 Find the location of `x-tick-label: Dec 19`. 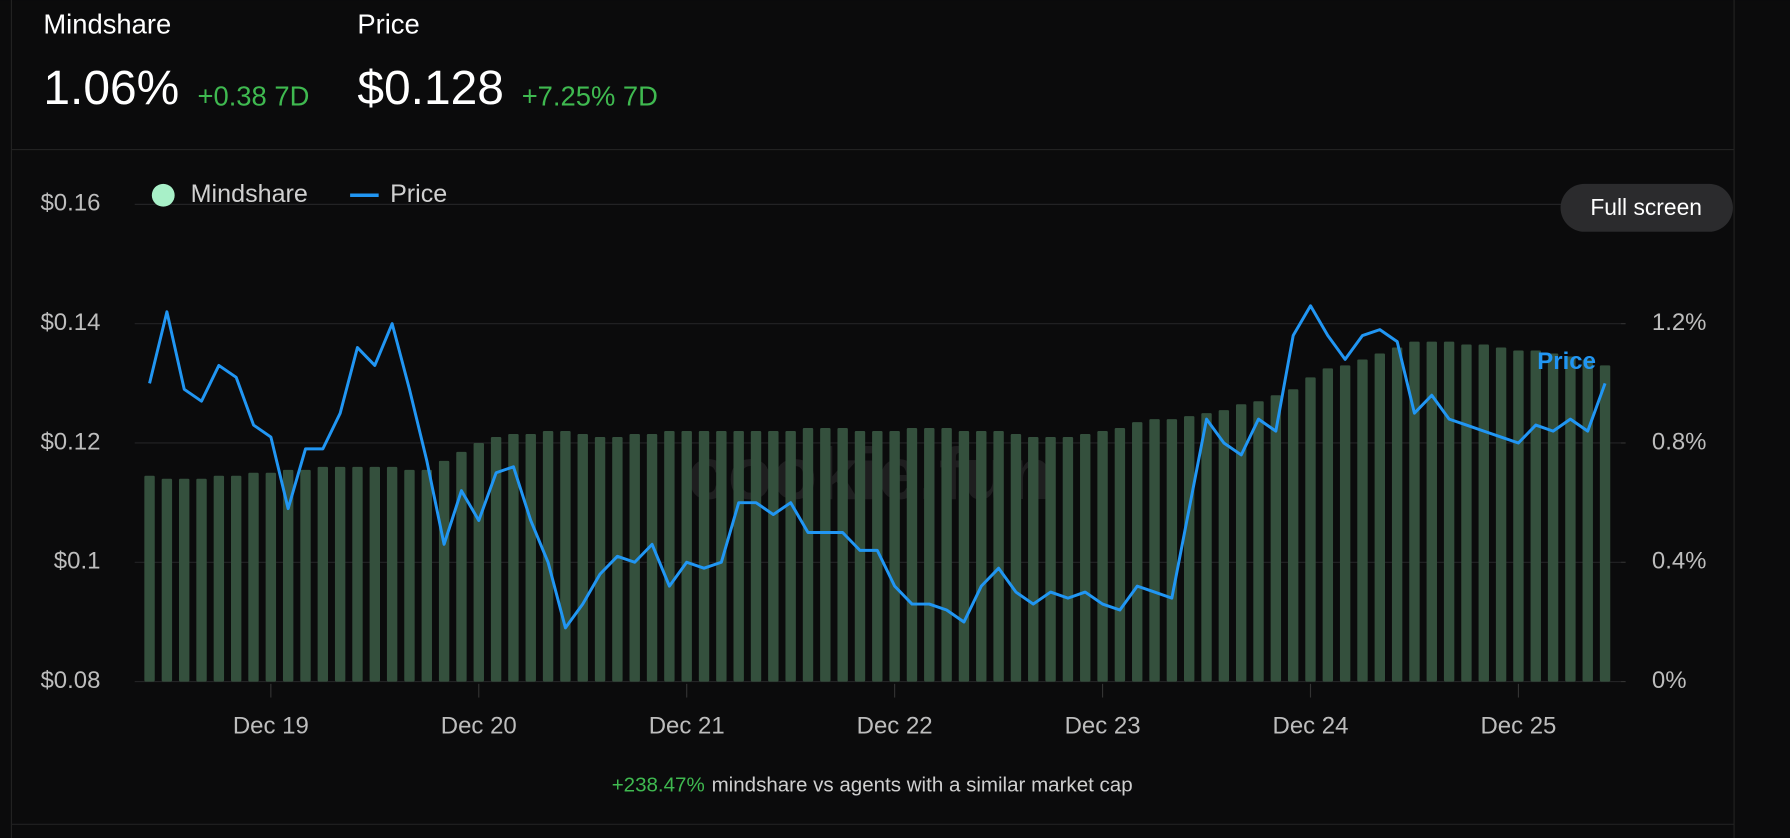

x-tick-label: Dec 19 is located at coordinates (271, 726).